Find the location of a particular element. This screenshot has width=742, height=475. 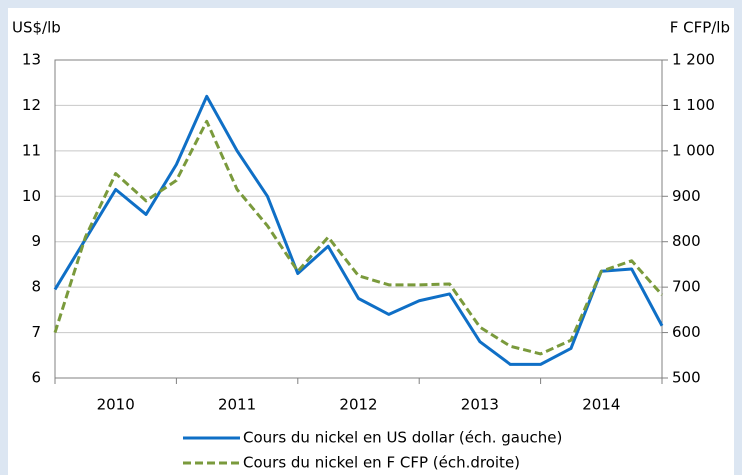

y-tick-label: 10 is located at coordinates (31, 196).